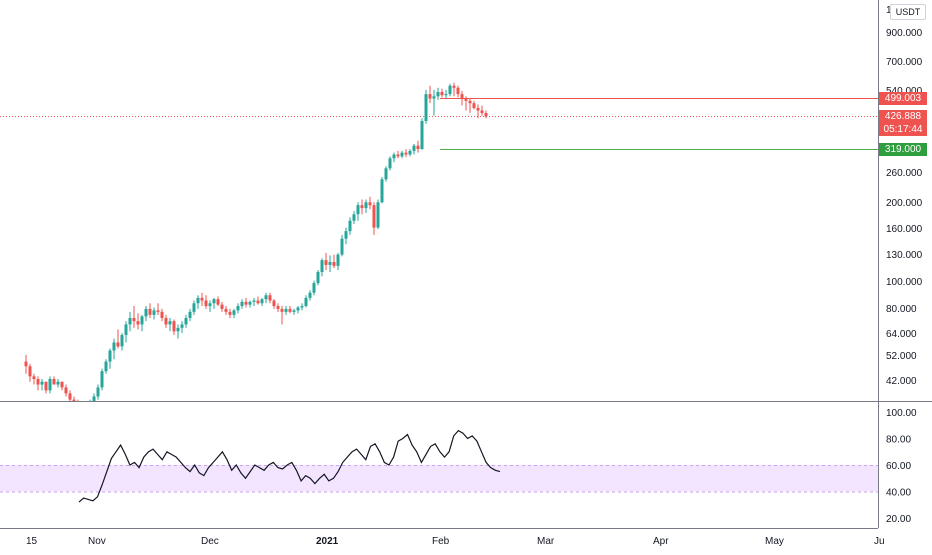  Describe the element at coordinates (898, 440) in the screenshot. I see `rsi-tick-label: 80.00` at that location.